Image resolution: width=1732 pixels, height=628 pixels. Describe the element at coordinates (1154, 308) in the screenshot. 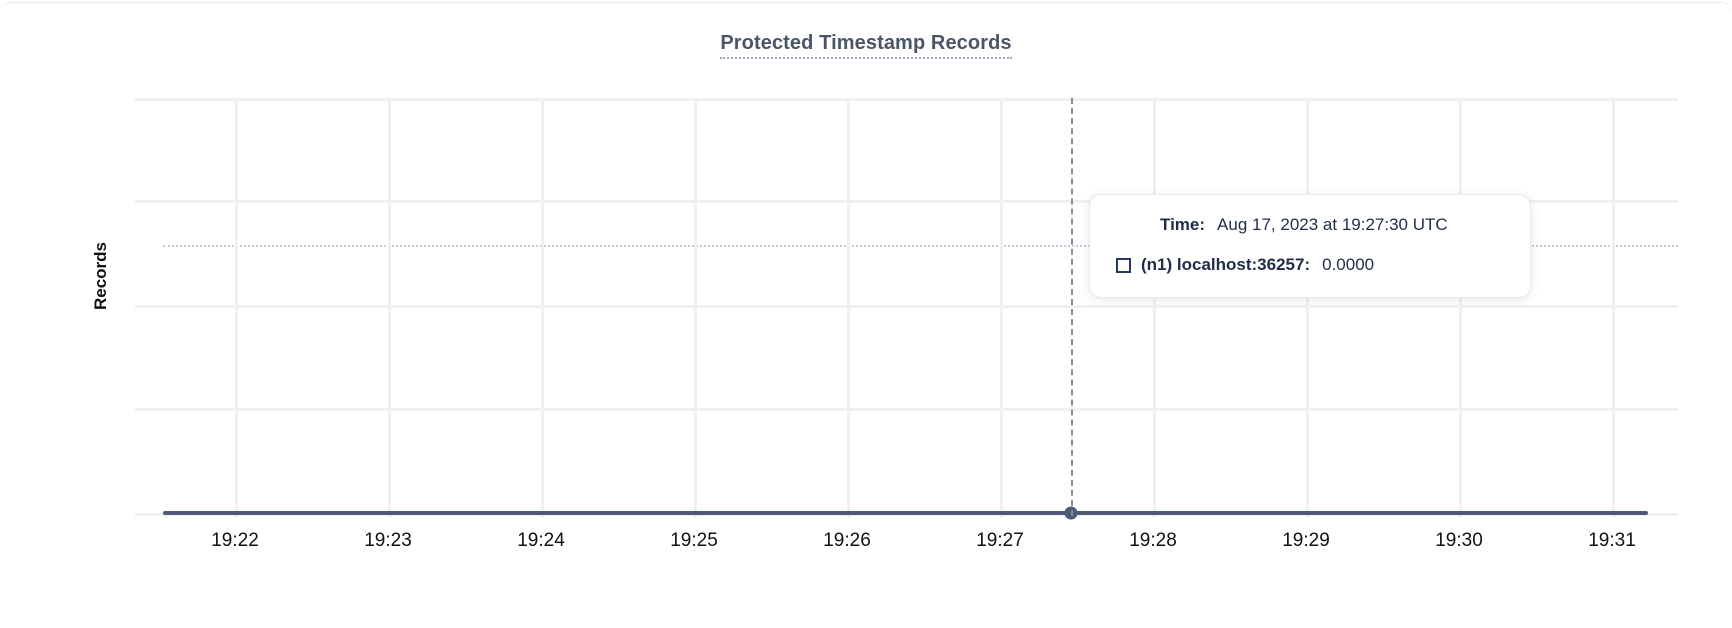

I see `gridline-x-1928` at that location.